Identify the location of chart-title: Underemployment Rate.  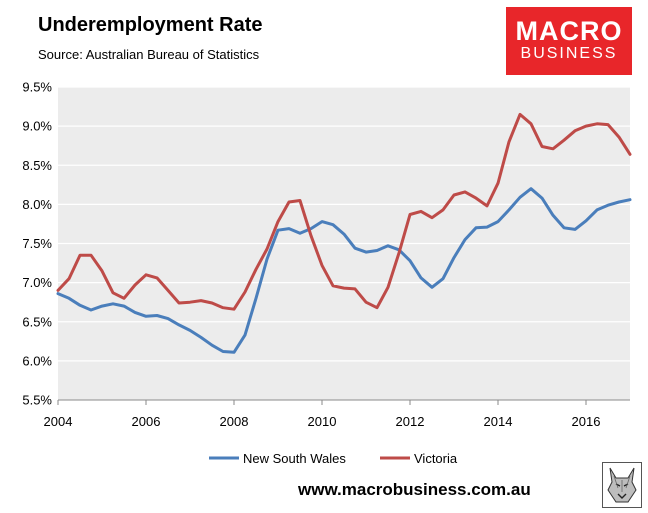
(150, 25).